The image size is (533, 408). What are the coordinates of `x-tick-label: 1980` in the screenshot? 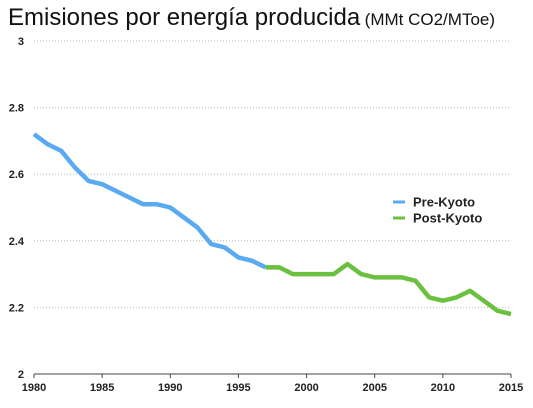 It's located at (34, 388).